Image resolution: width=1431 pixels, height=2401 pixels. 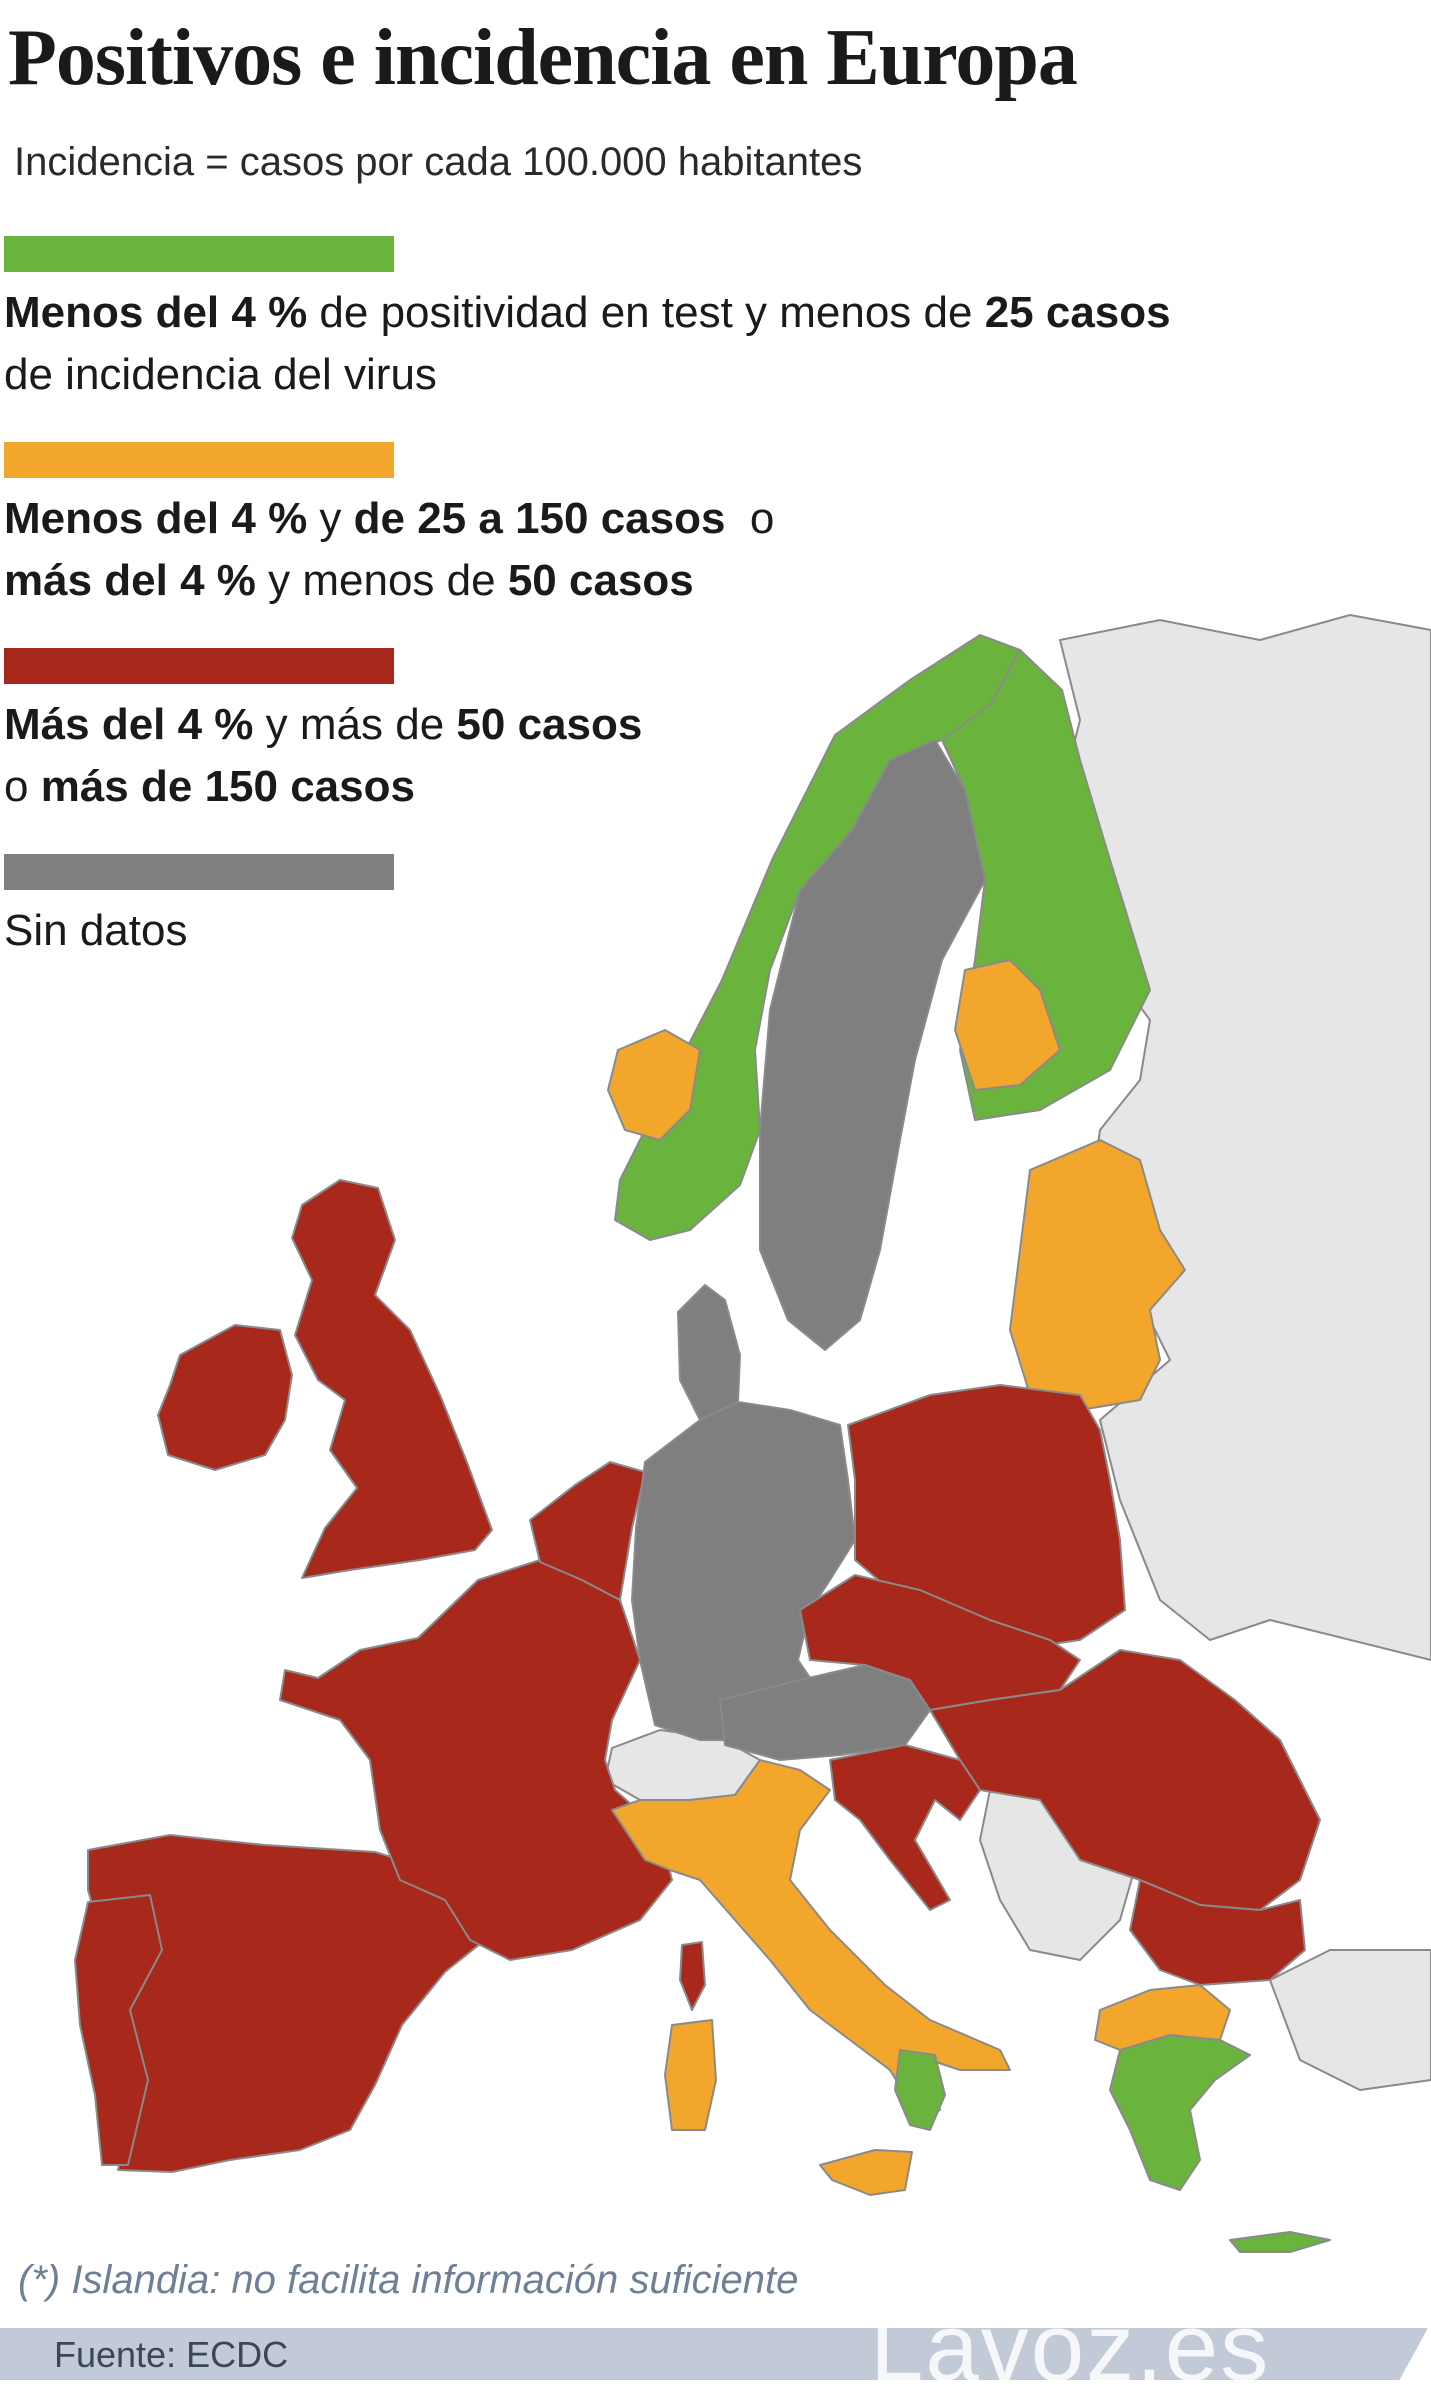 I want to click on map-region-baltics, so click(x=1097, y=1275).